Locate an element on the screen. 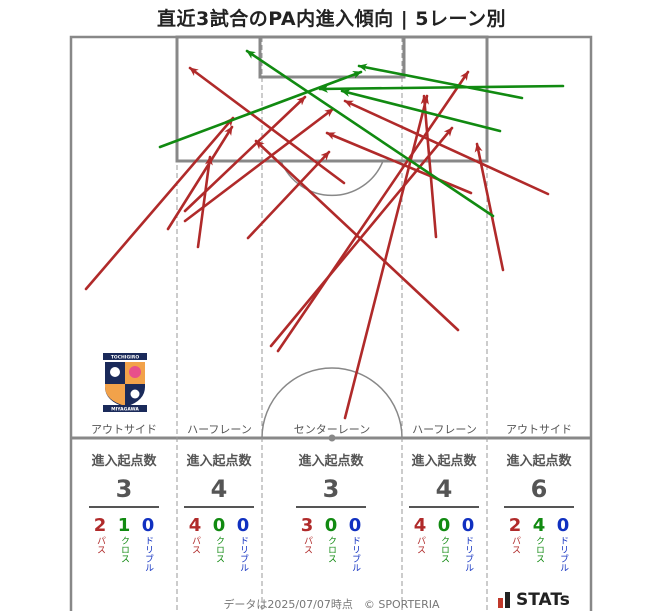  team-crest-top-text: TOCHIGIRO is located at coordinates (125, 358).